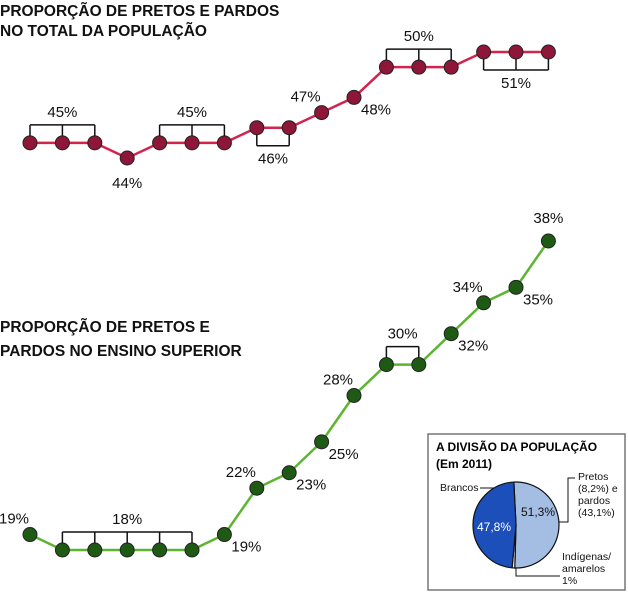 The height and width of the screenshot is (592, 628). Describe the element at coordinates (103, 31) in the screenshot. I see `chart-title: NO TOTAL DA POPULAÇÃO` at that location.